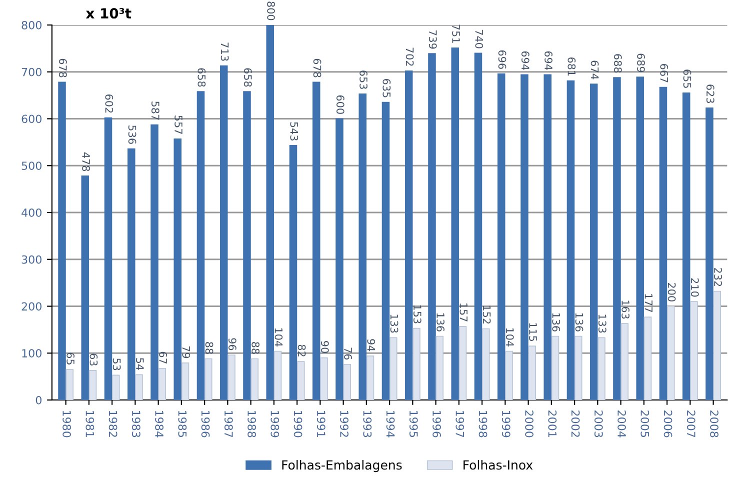  What do you see at coordinates (275, 424) in the screenshot?
I see `x-tick-label: 1989` at bounding box center [275, 424].